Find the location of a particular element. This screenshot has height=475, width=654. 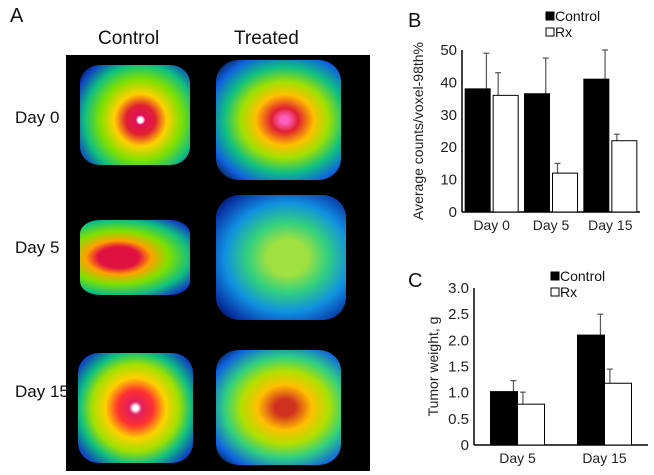

chart-c-legend-label-control: Control is located at coordinates (582, 276).